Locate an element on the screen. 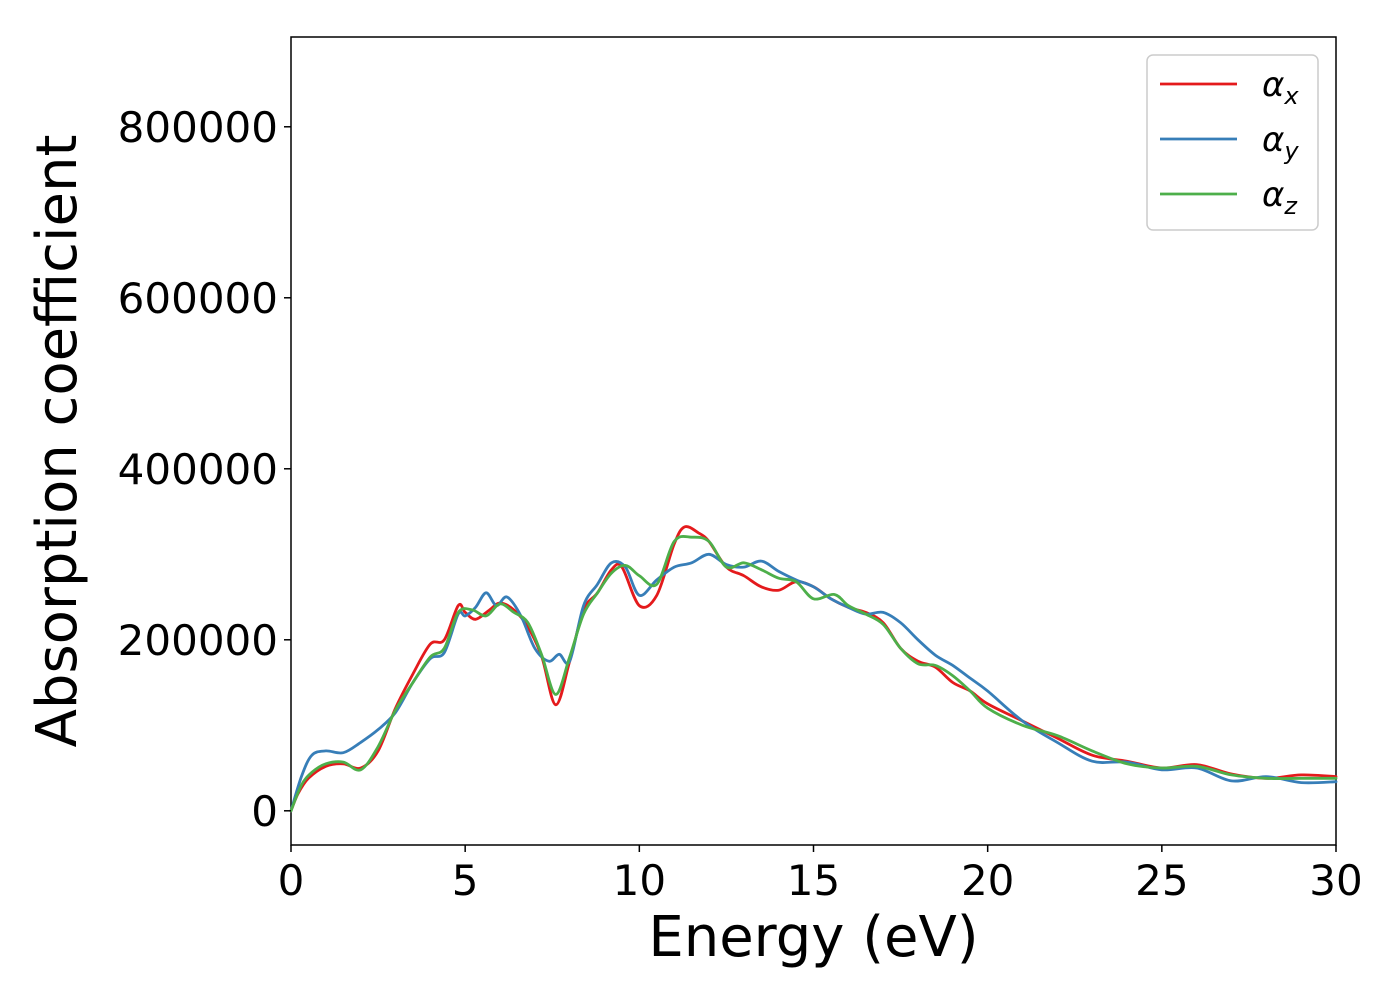 Image resolution: width=1400 pixels, height=1005 pixels. y-tick-label: 800000 is located at coordinates (198, 127).